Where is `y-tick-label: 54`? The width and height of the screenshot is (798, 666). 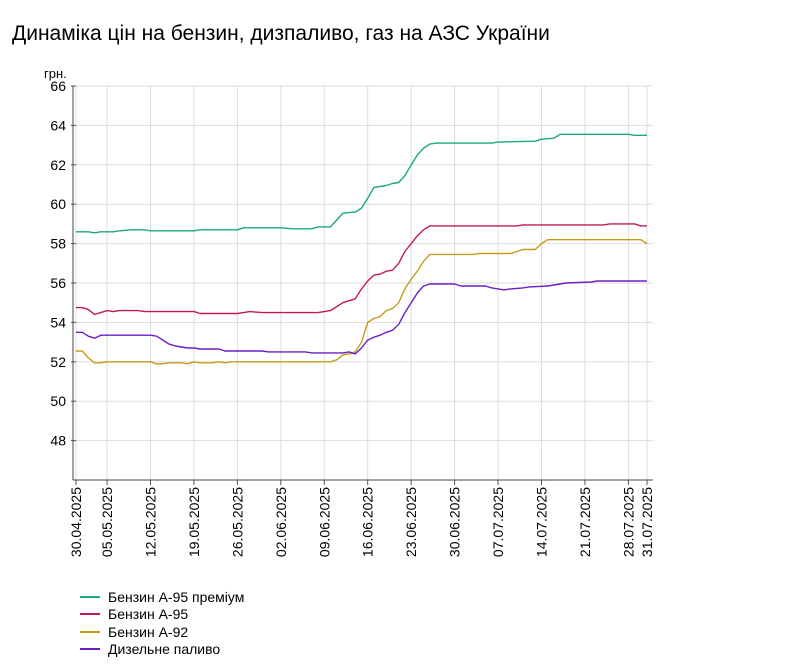 y-tick-label: 54 is located at coordinates (58, 322).